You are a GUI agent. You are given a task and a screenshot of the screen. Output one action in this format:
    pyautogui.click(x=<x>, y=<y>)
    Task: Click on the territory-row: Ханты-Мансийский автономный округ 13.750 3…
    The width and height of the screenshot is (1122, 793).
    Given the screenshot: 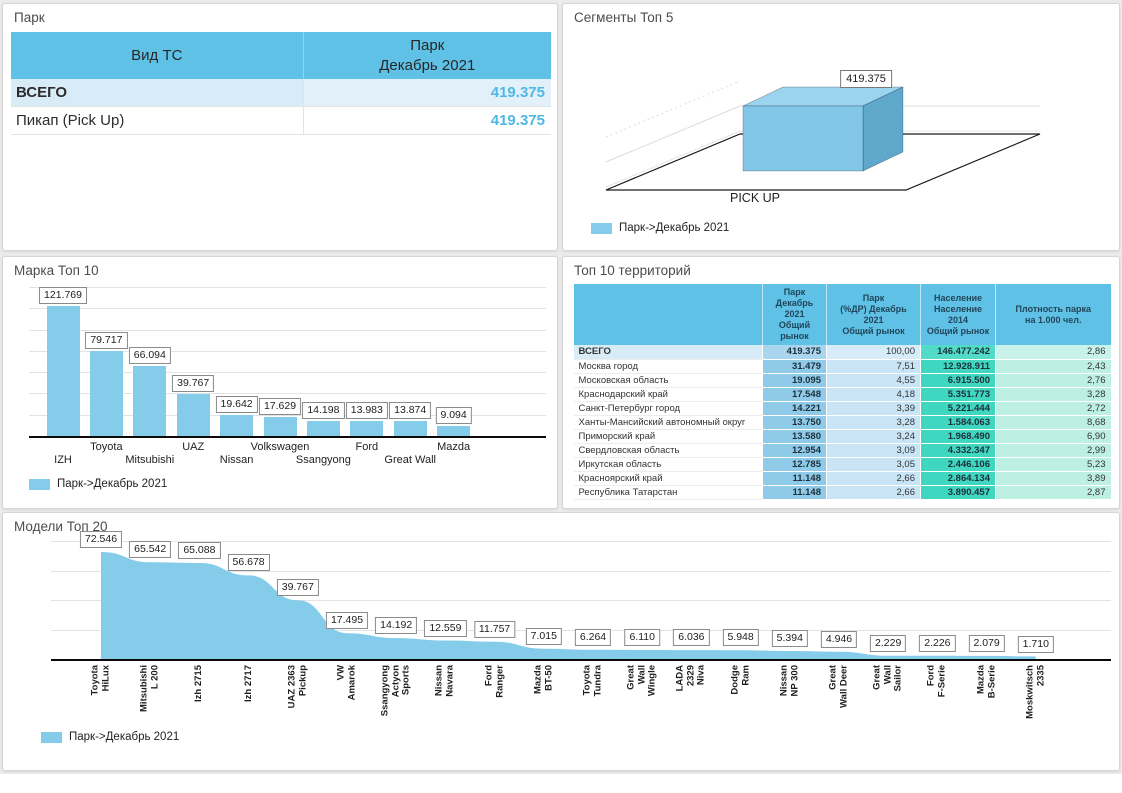 What is the action you would take?
    pyautogui.click(x=842, y=422)
    